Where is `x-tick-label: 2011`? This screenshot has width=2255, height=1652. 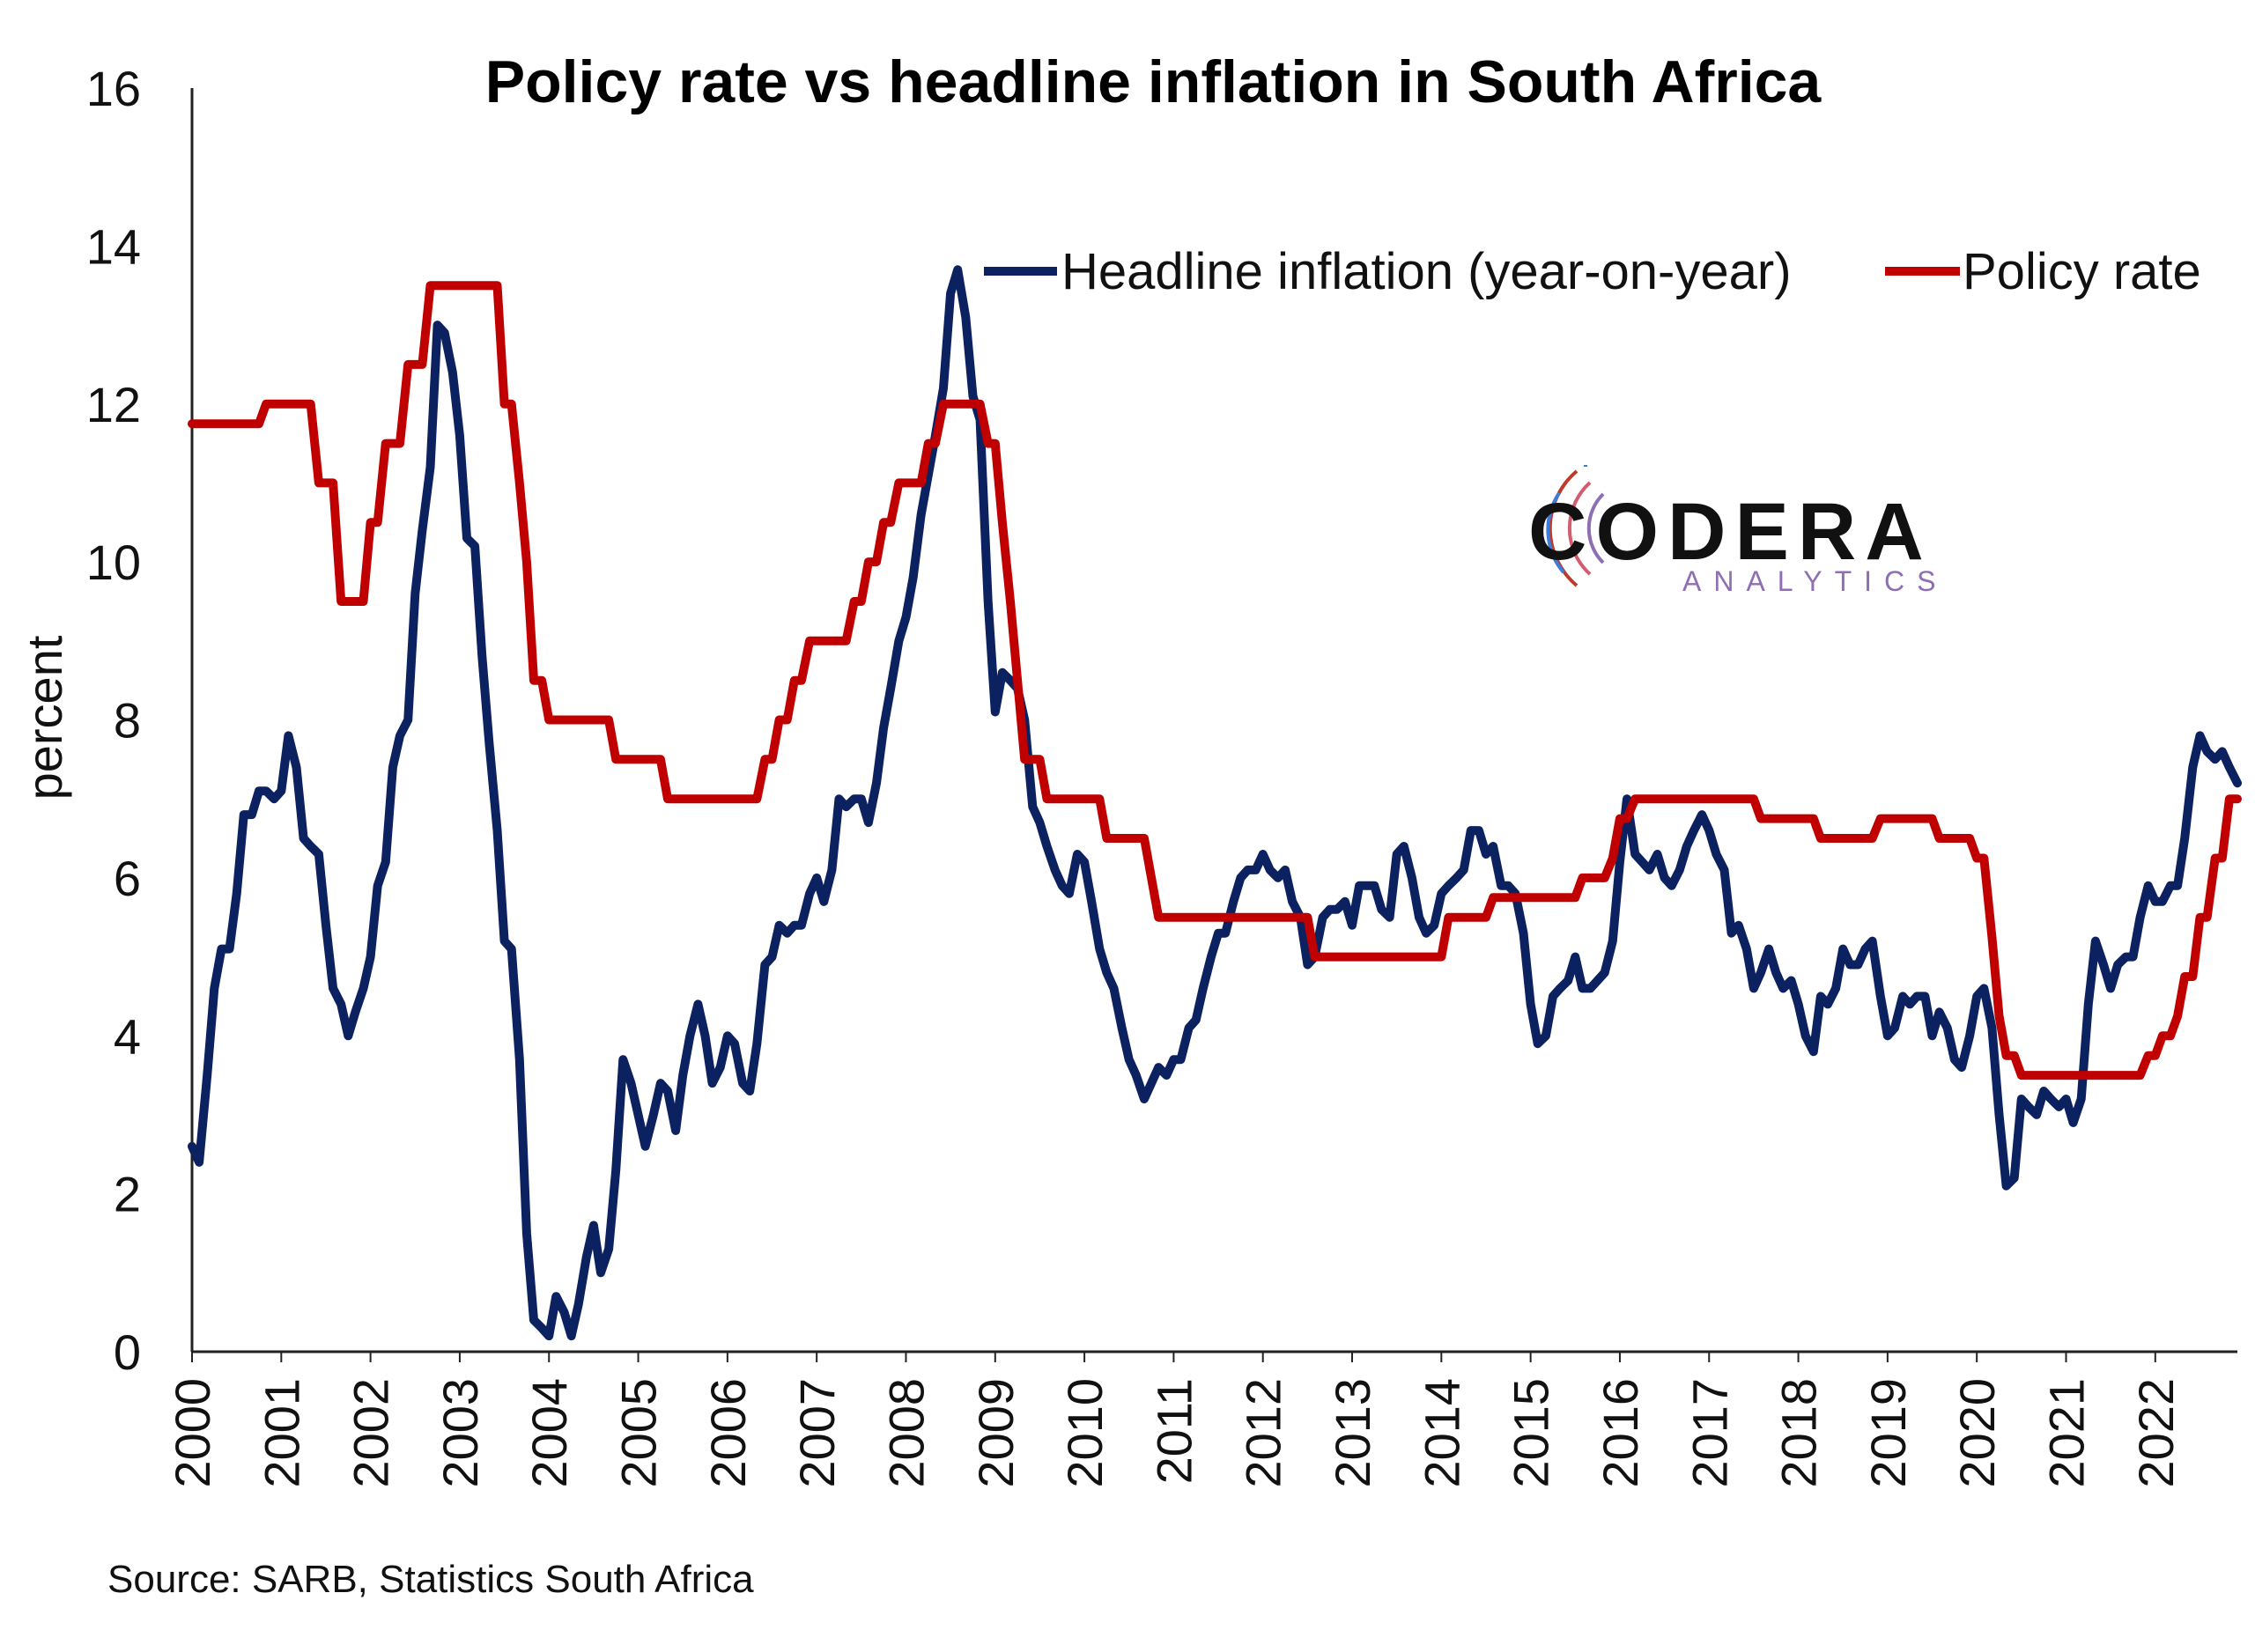 x-tick-label: 2011 is located at coordinates (1173, 1431).